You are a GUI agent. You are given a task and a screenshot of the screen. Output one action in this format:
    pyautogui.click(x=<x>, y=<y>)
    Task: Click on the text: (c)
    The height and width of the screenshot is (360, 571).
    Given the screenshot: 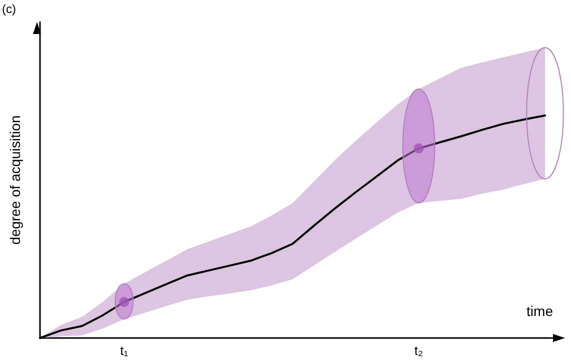 What is the action you would take?
    pyautogui.click(x=9, y=9)
    